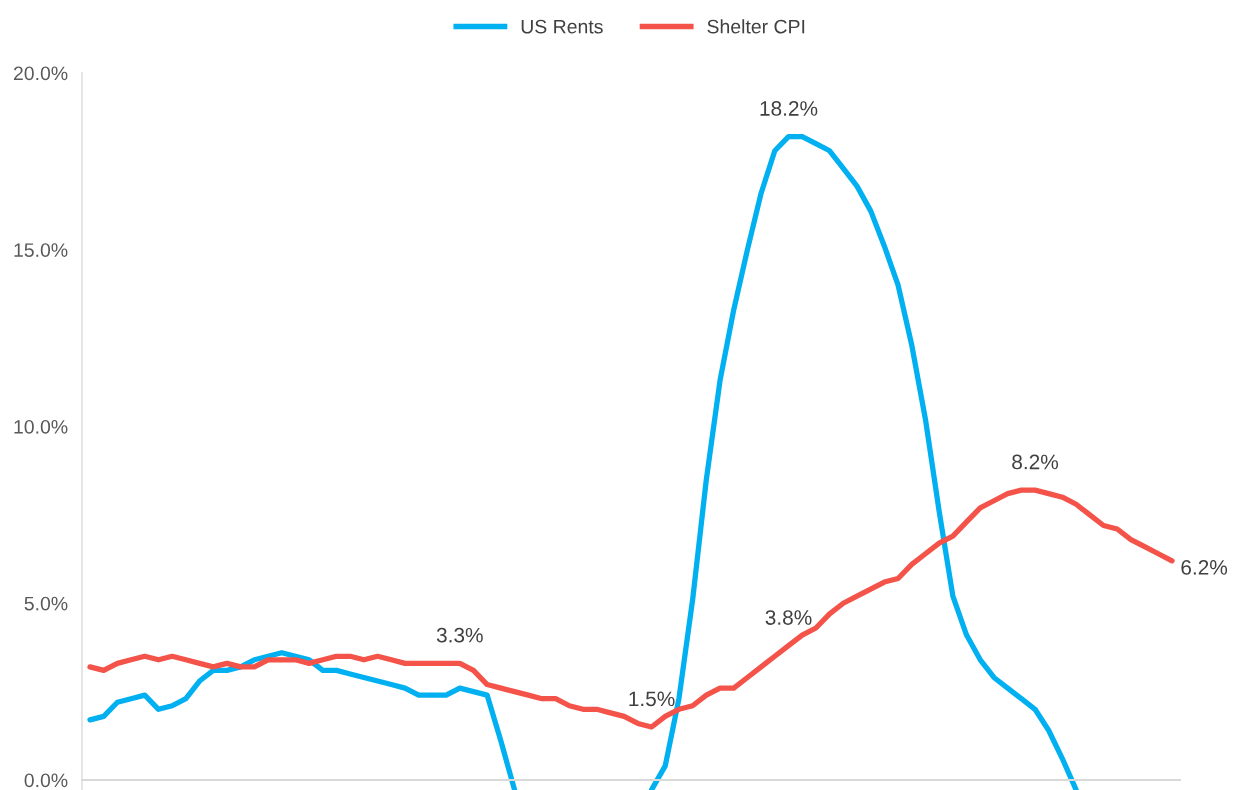  I want to click on data-label: 1.5%, so click(652, 699).